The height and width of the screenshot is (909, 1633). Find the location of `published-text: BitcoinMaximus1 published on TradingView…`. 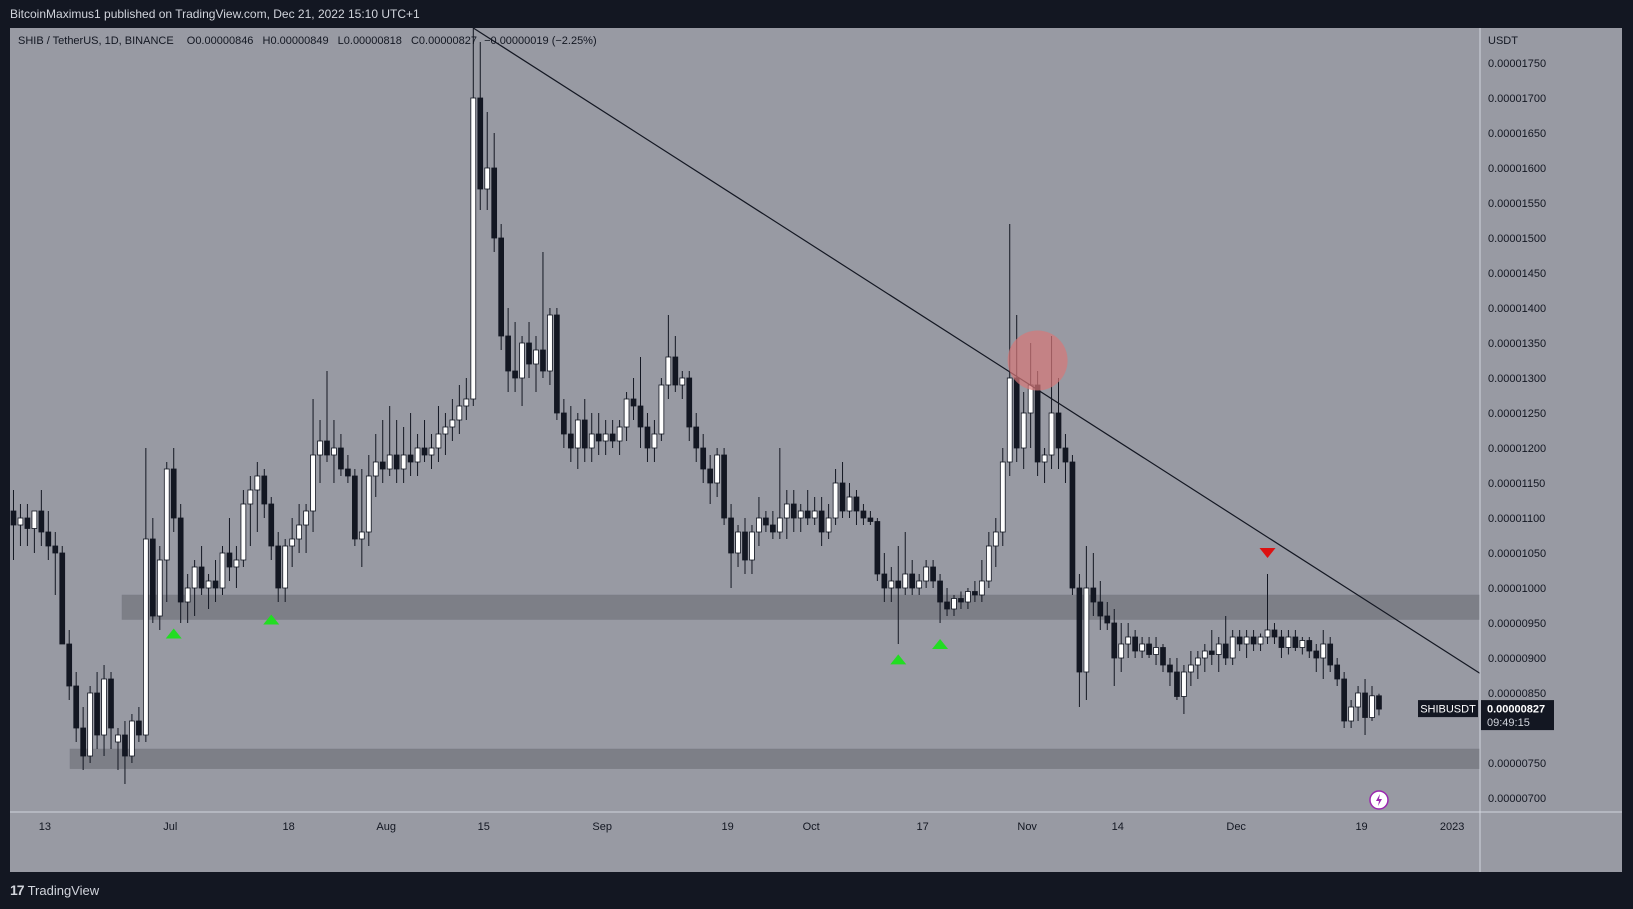

published-text: BitcoinMaximus1 published on TradingView… is located at coordinates (215, 14).